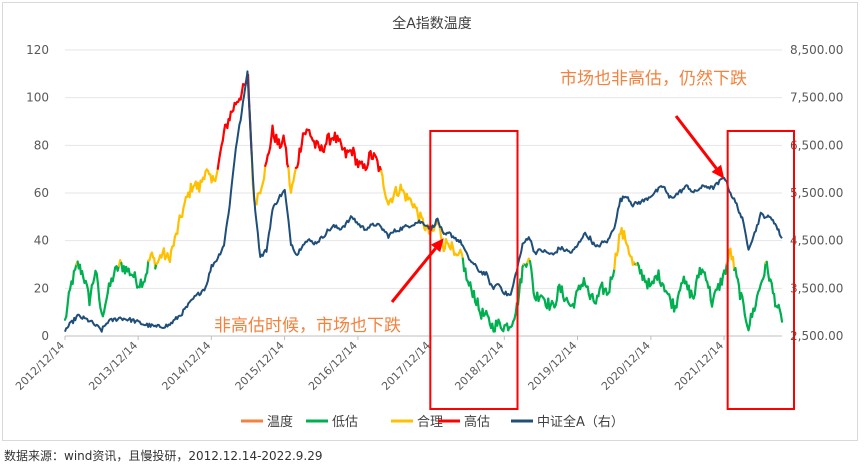 The height and width of the screenshot is (467, 865). I want to click on chart-title: 全A指数温度, so click(432, 23).